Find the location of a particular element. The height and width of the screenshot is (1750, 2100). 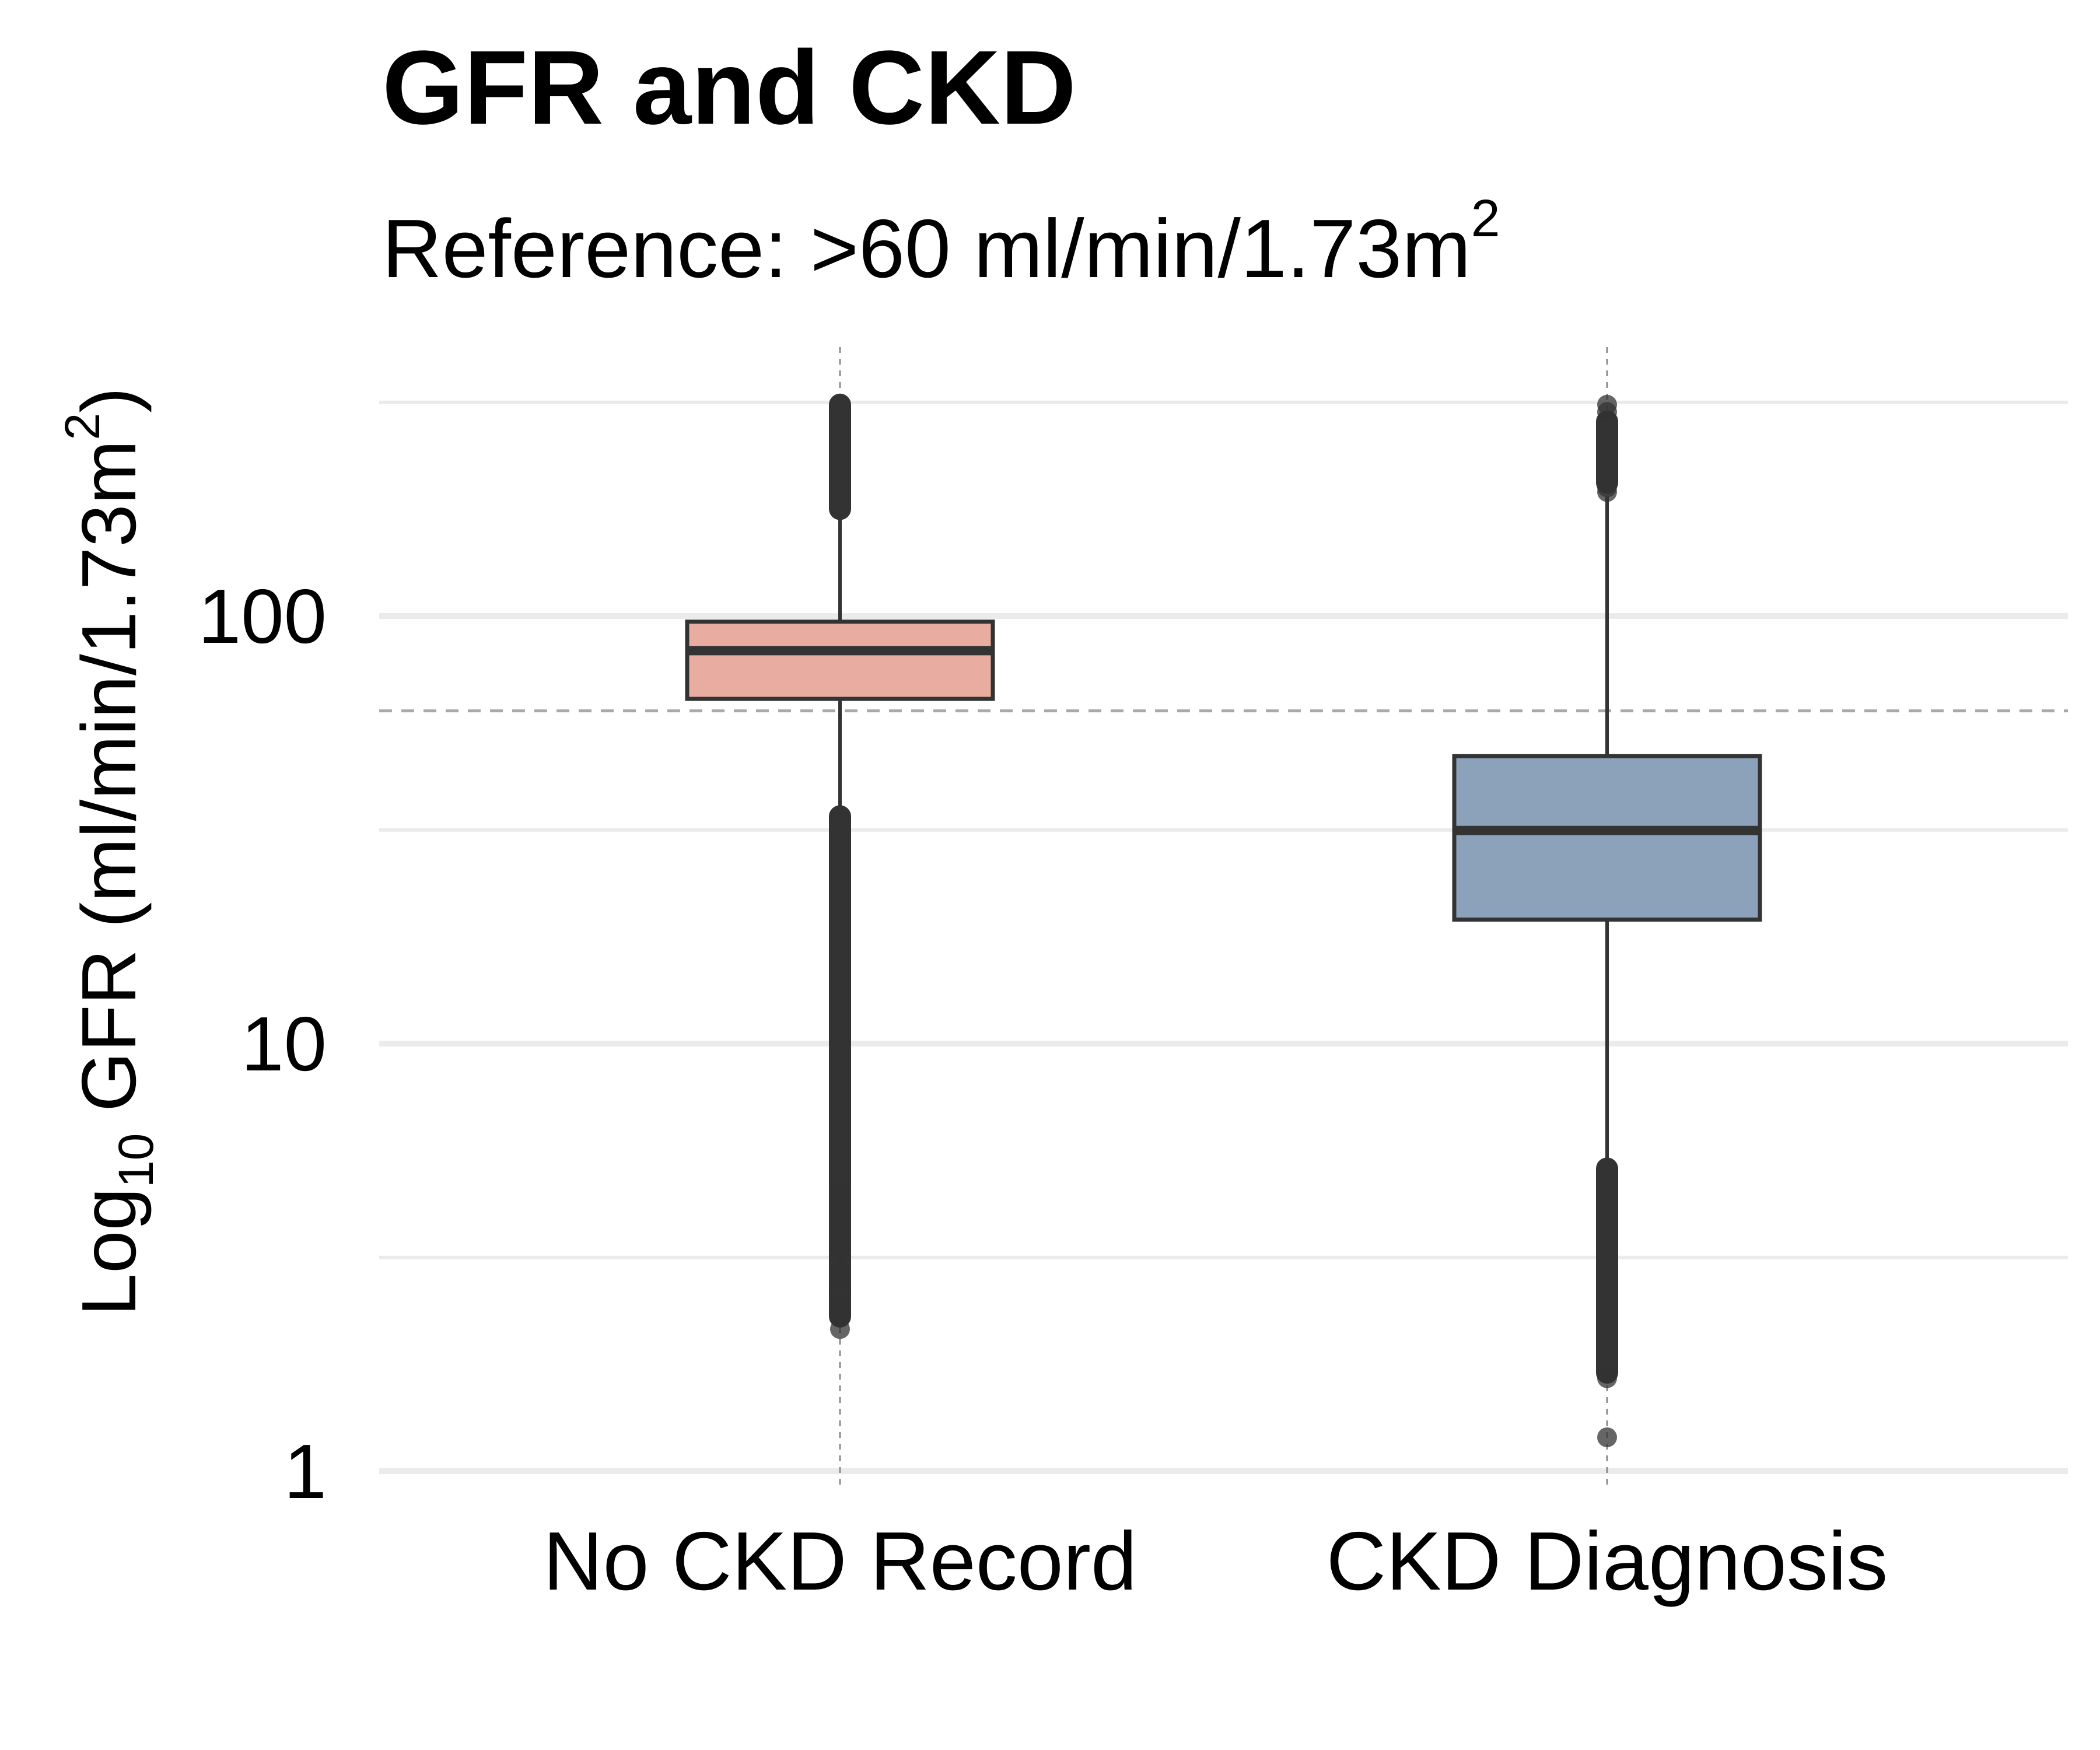

box-no-ckd-record is located at coordinates (840, 866).